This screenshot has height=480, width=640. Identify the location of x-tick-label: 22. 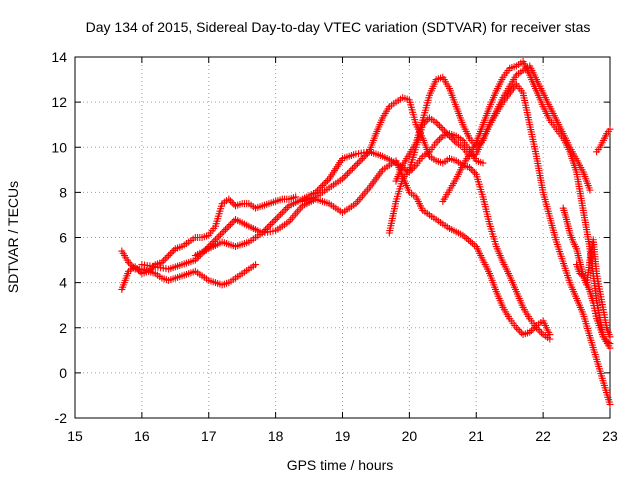
(543, 436).